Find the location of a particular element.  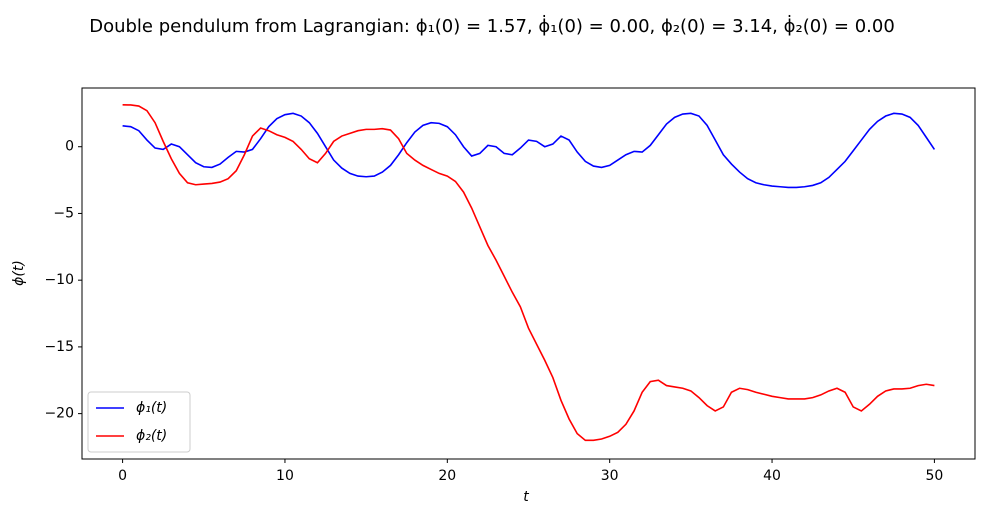

legend-label: ϕ₁(t) is located at coordinates (151, 408).